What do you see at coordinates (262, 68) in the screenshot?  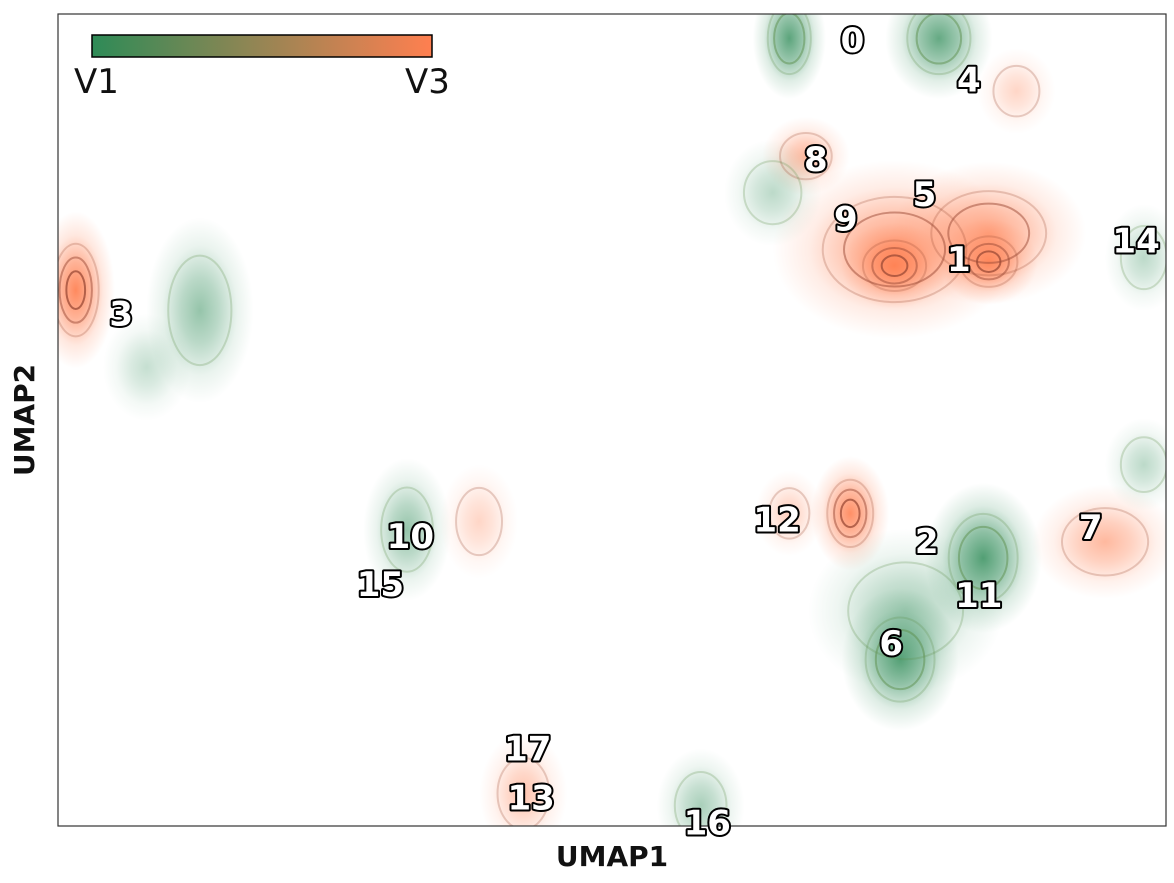 I see `colorbar-legend: V1 V3` at bounding box center [262, 68].